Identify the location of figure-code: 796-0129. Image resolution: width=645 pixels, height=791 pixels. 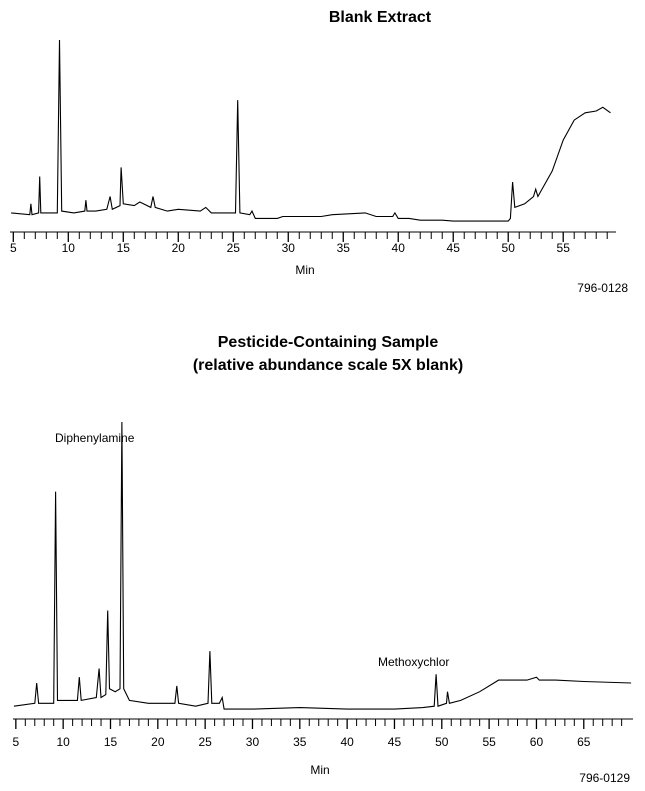
(604, 778).